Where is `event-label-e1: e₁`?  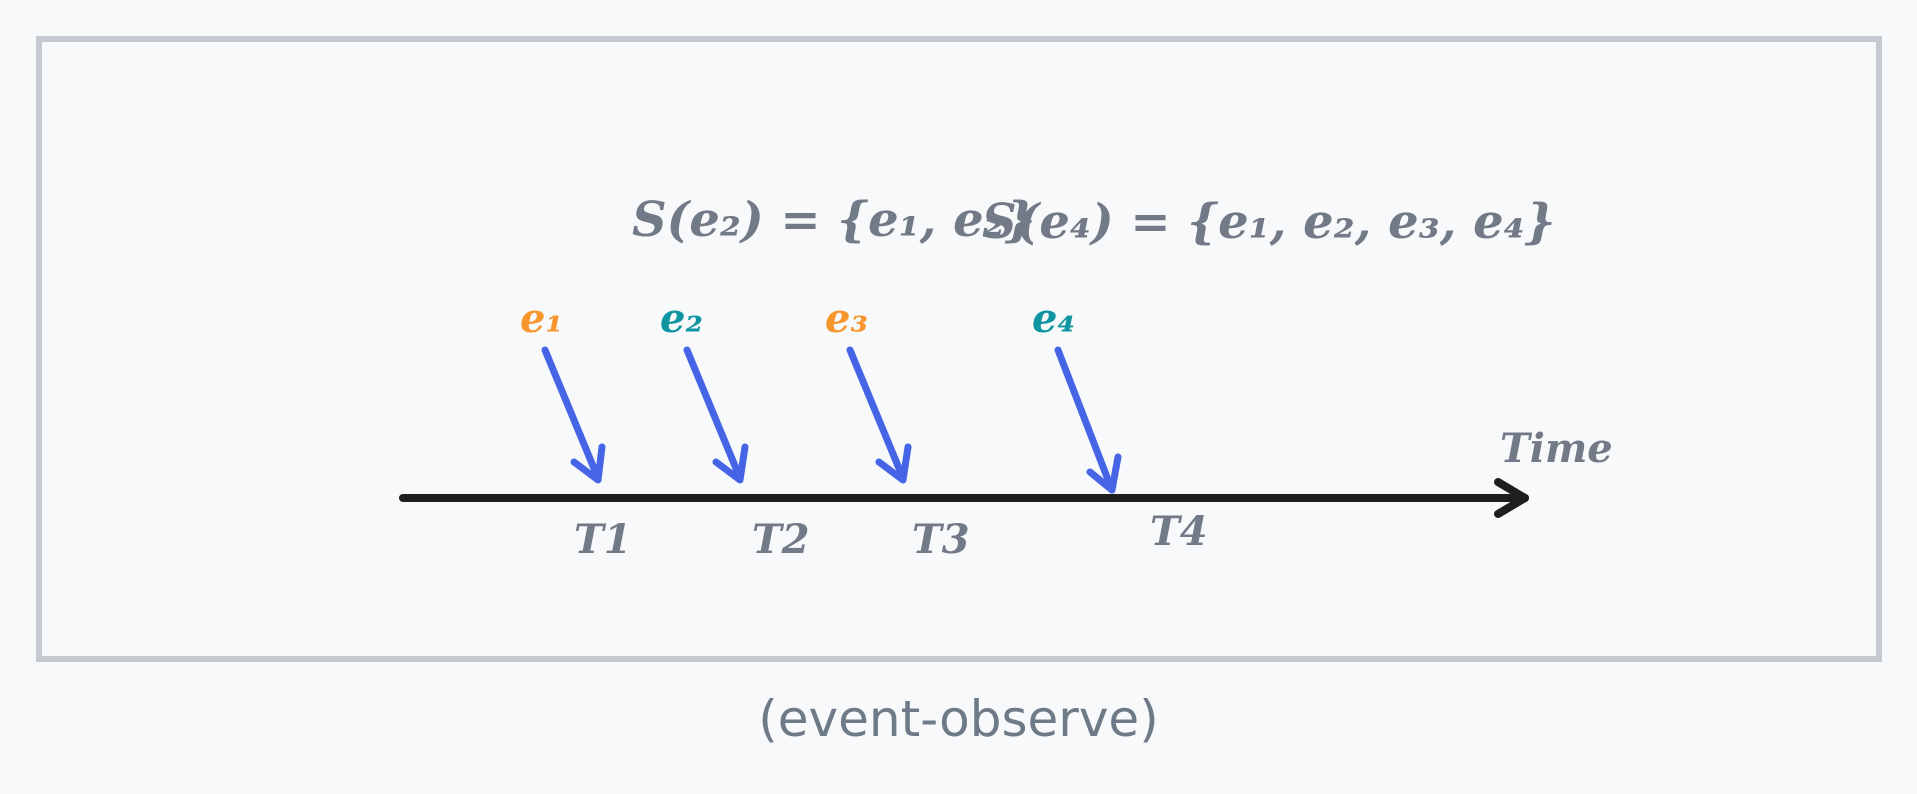
event-label-e1: e₁ is located at coordinates (541, 318).